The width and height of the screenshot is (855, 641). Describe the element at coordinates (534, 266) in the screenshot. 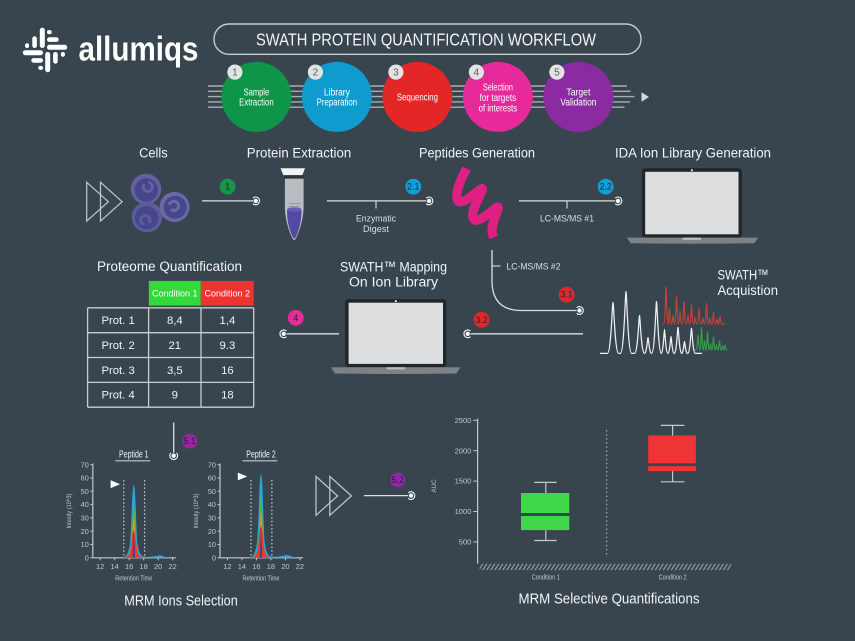

I see `svg-text: LC-MS/MS #2` at that location.